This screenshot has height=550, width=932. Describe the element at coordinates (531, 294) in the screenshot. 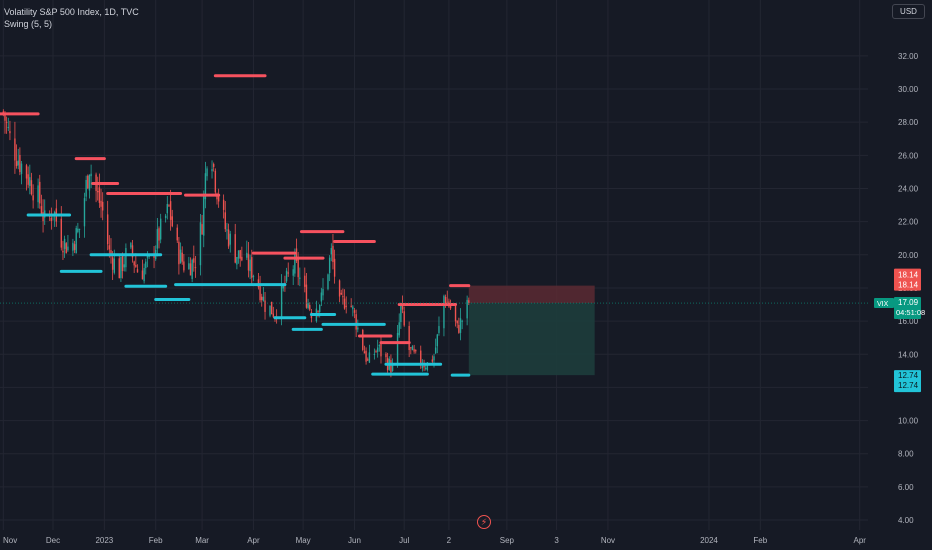

I see `stop-loss-zone` at that location.